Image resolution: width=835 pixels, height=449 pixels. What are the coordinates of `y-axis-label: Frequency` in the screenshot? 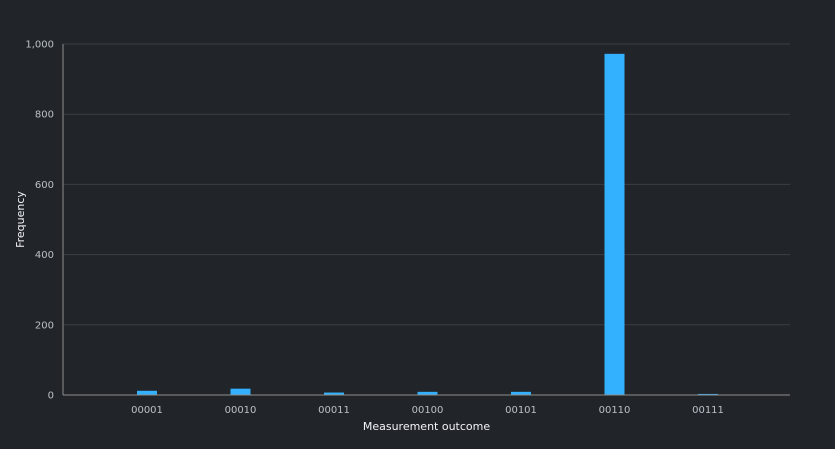 It's located at (20, 219).